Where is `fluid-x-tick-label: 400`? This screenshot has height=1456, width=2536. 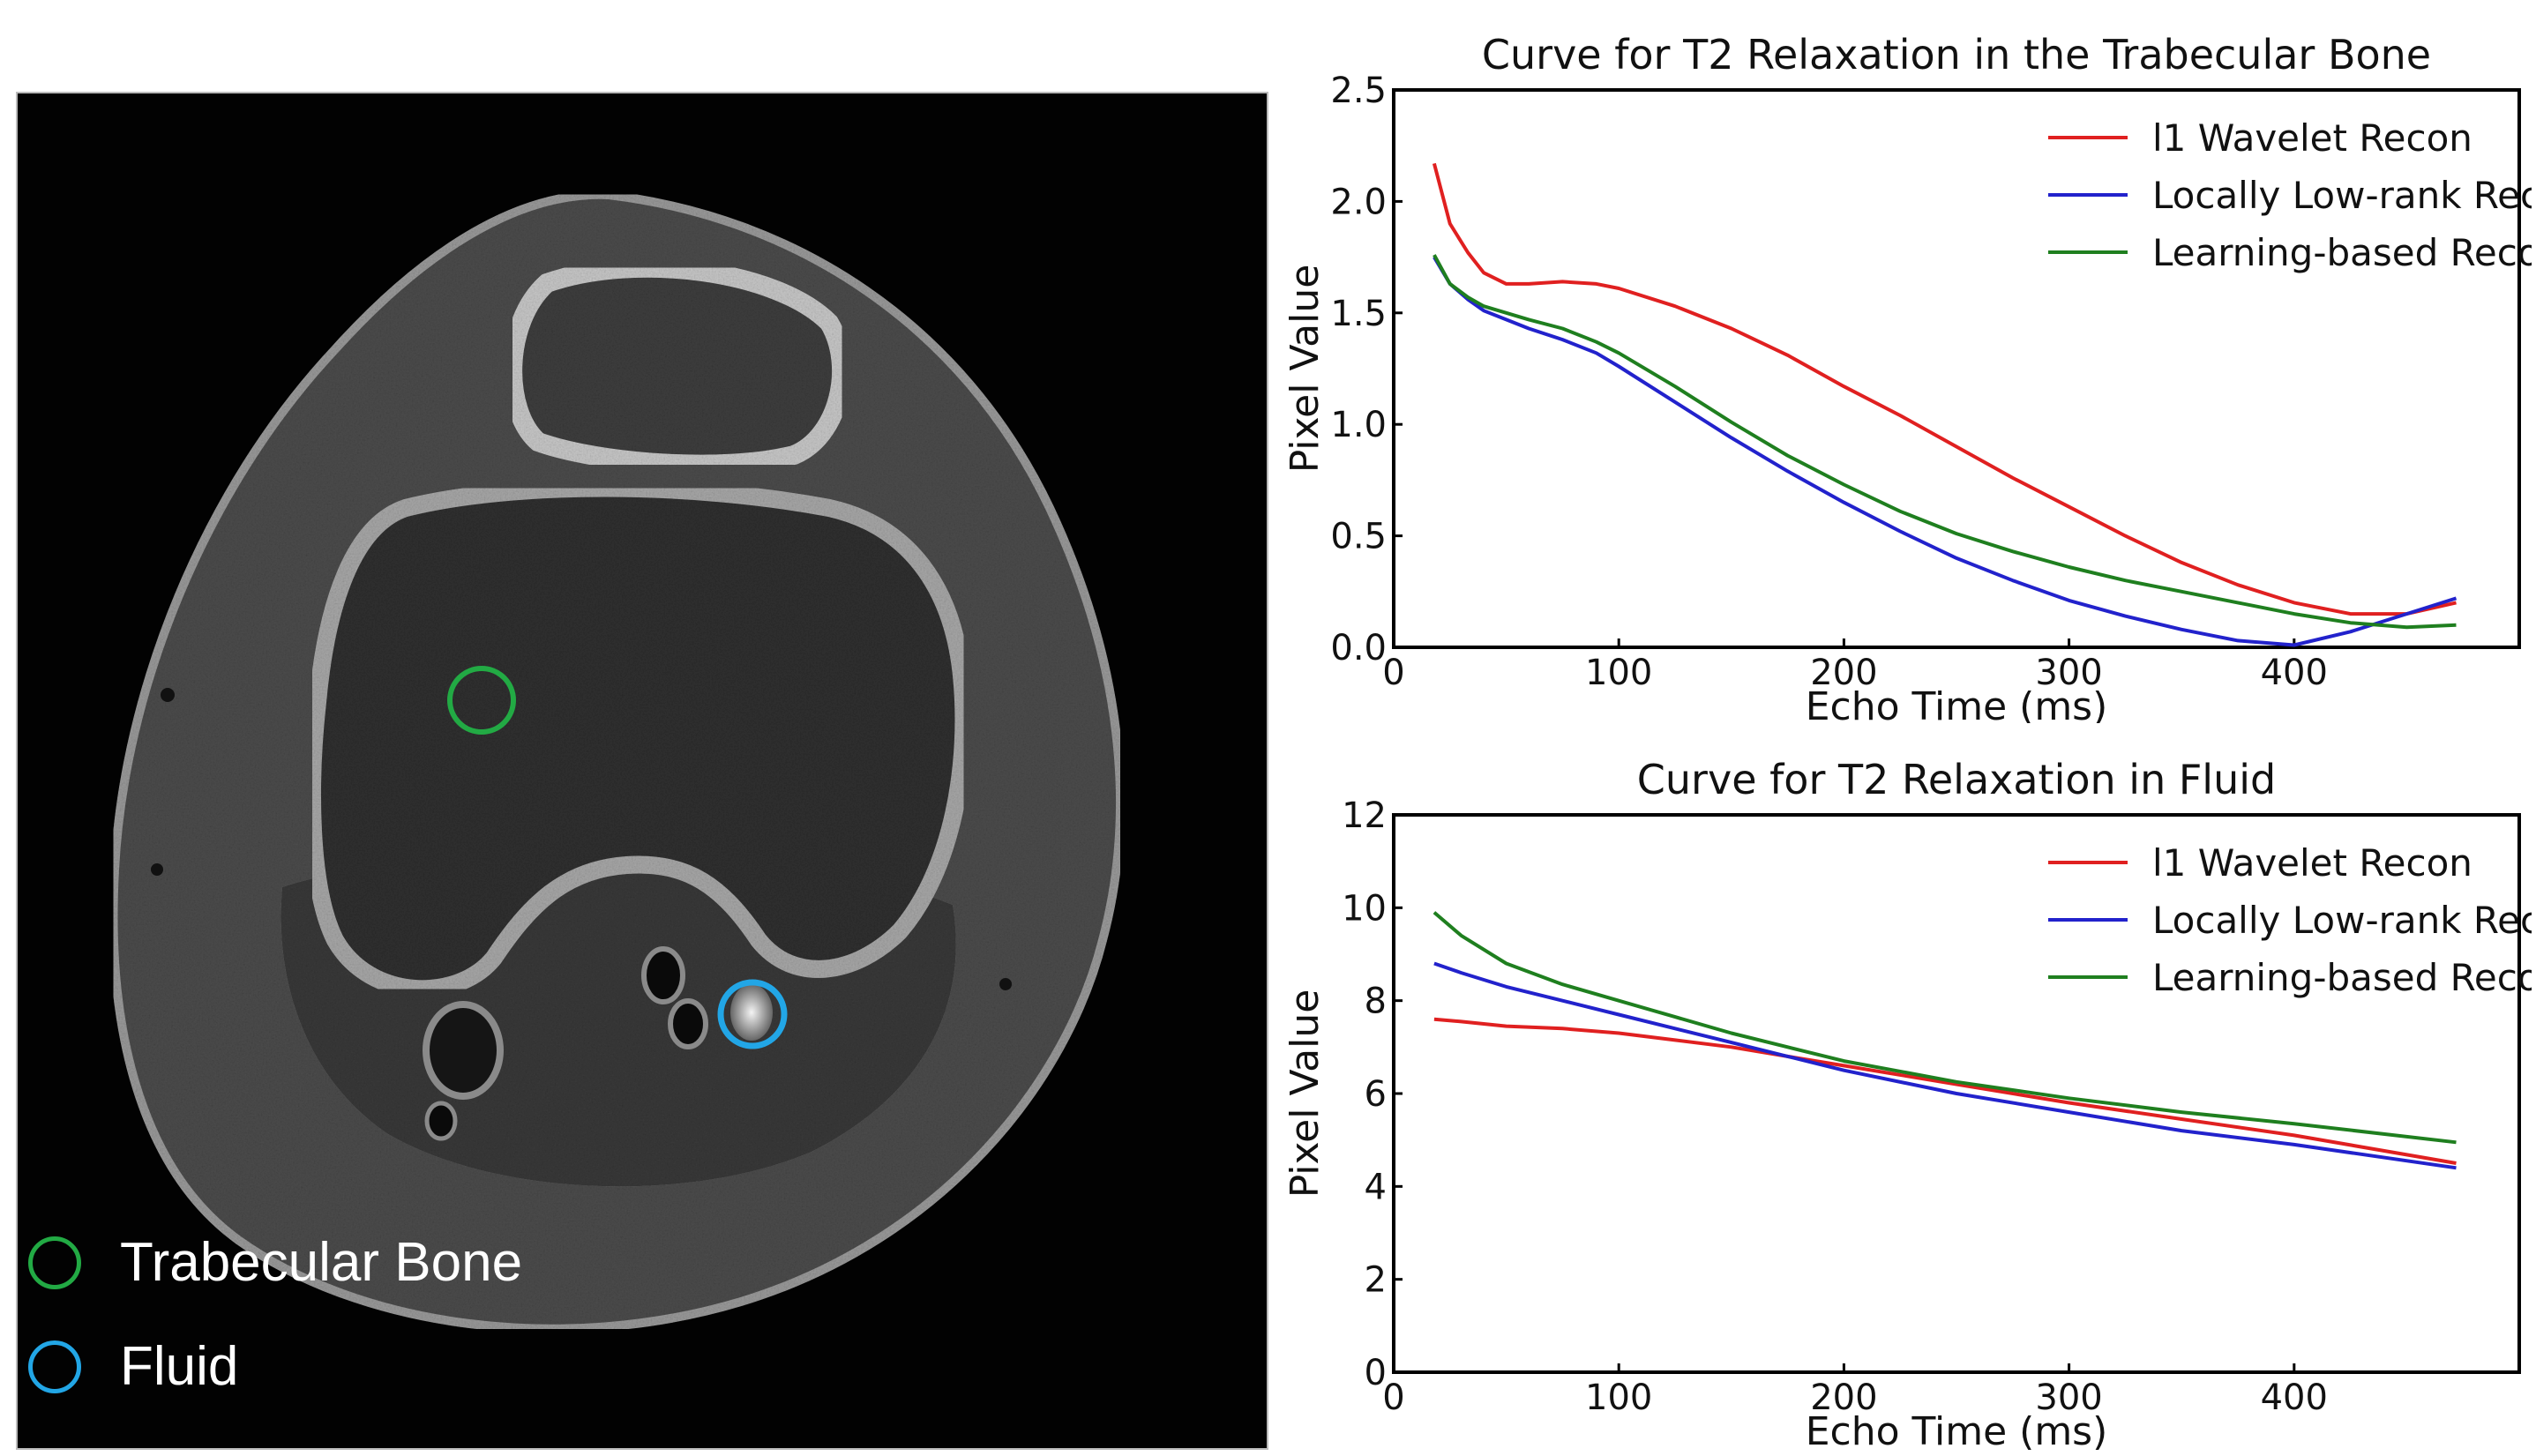
fluid-x-tick-label: 400 is located at coordinates (2295, 1398).